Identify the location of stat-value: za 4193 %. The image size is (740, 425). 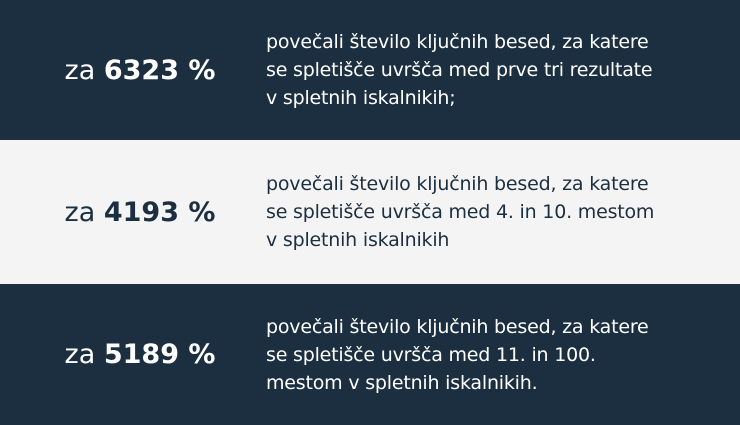
(133, 212).